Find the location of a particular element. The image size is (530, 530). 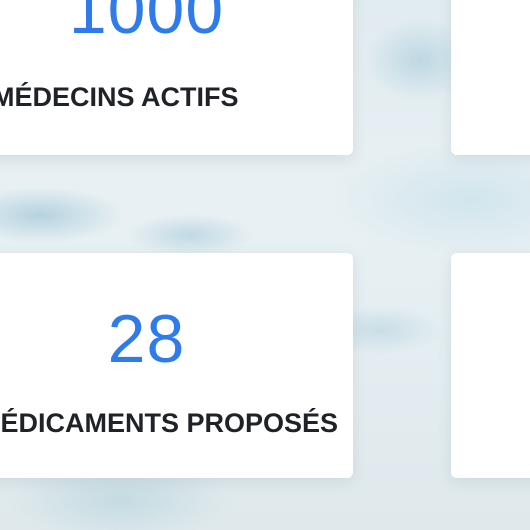

stat-card-bottom-right is located at coordinates (490, 365).